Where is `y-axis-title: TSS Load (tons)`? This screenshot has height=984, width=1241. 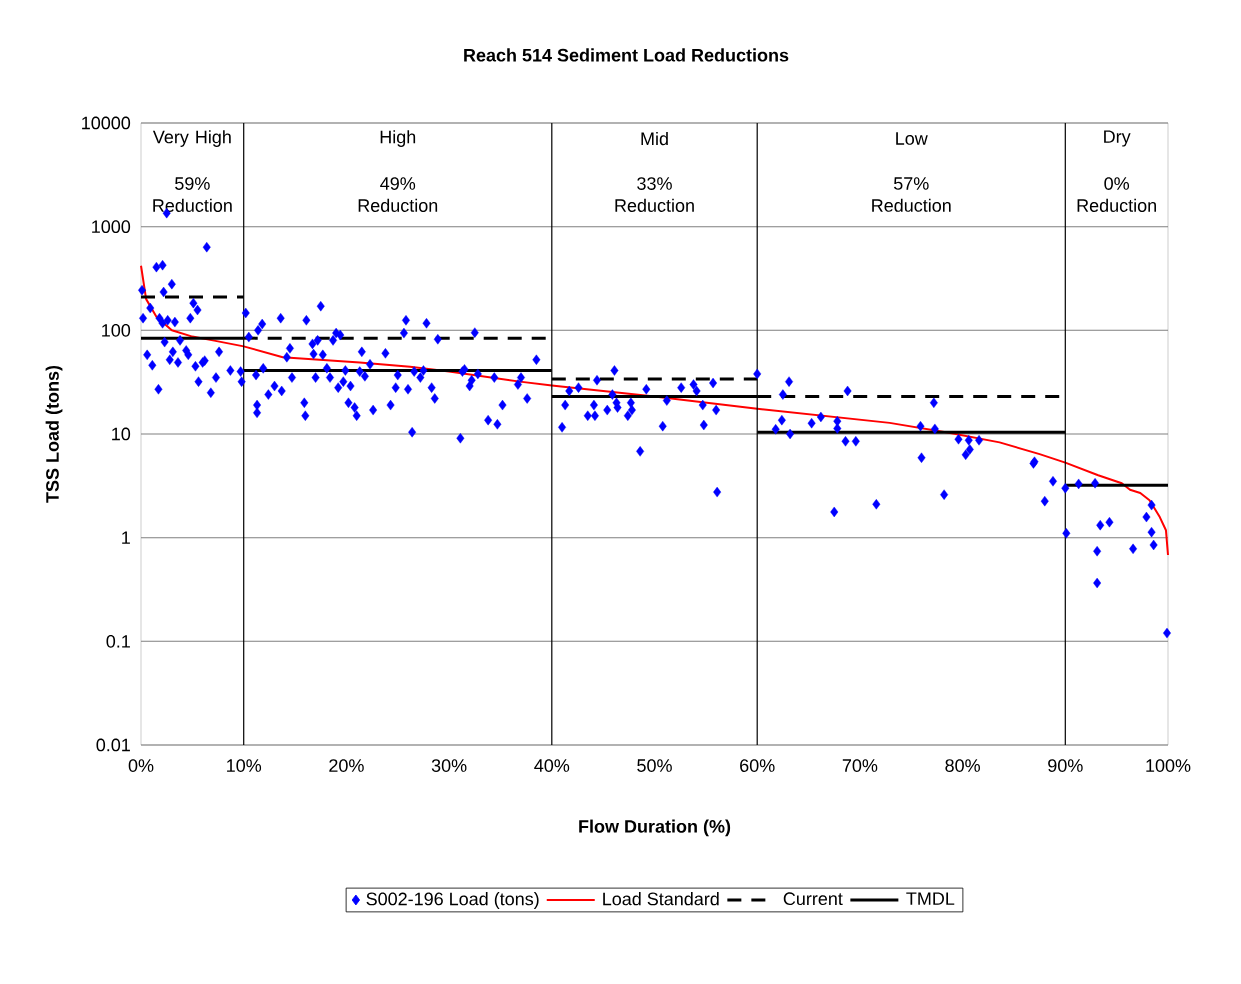 y-axis-title: TSS Load (tons) is located at coordinates (54, 434).